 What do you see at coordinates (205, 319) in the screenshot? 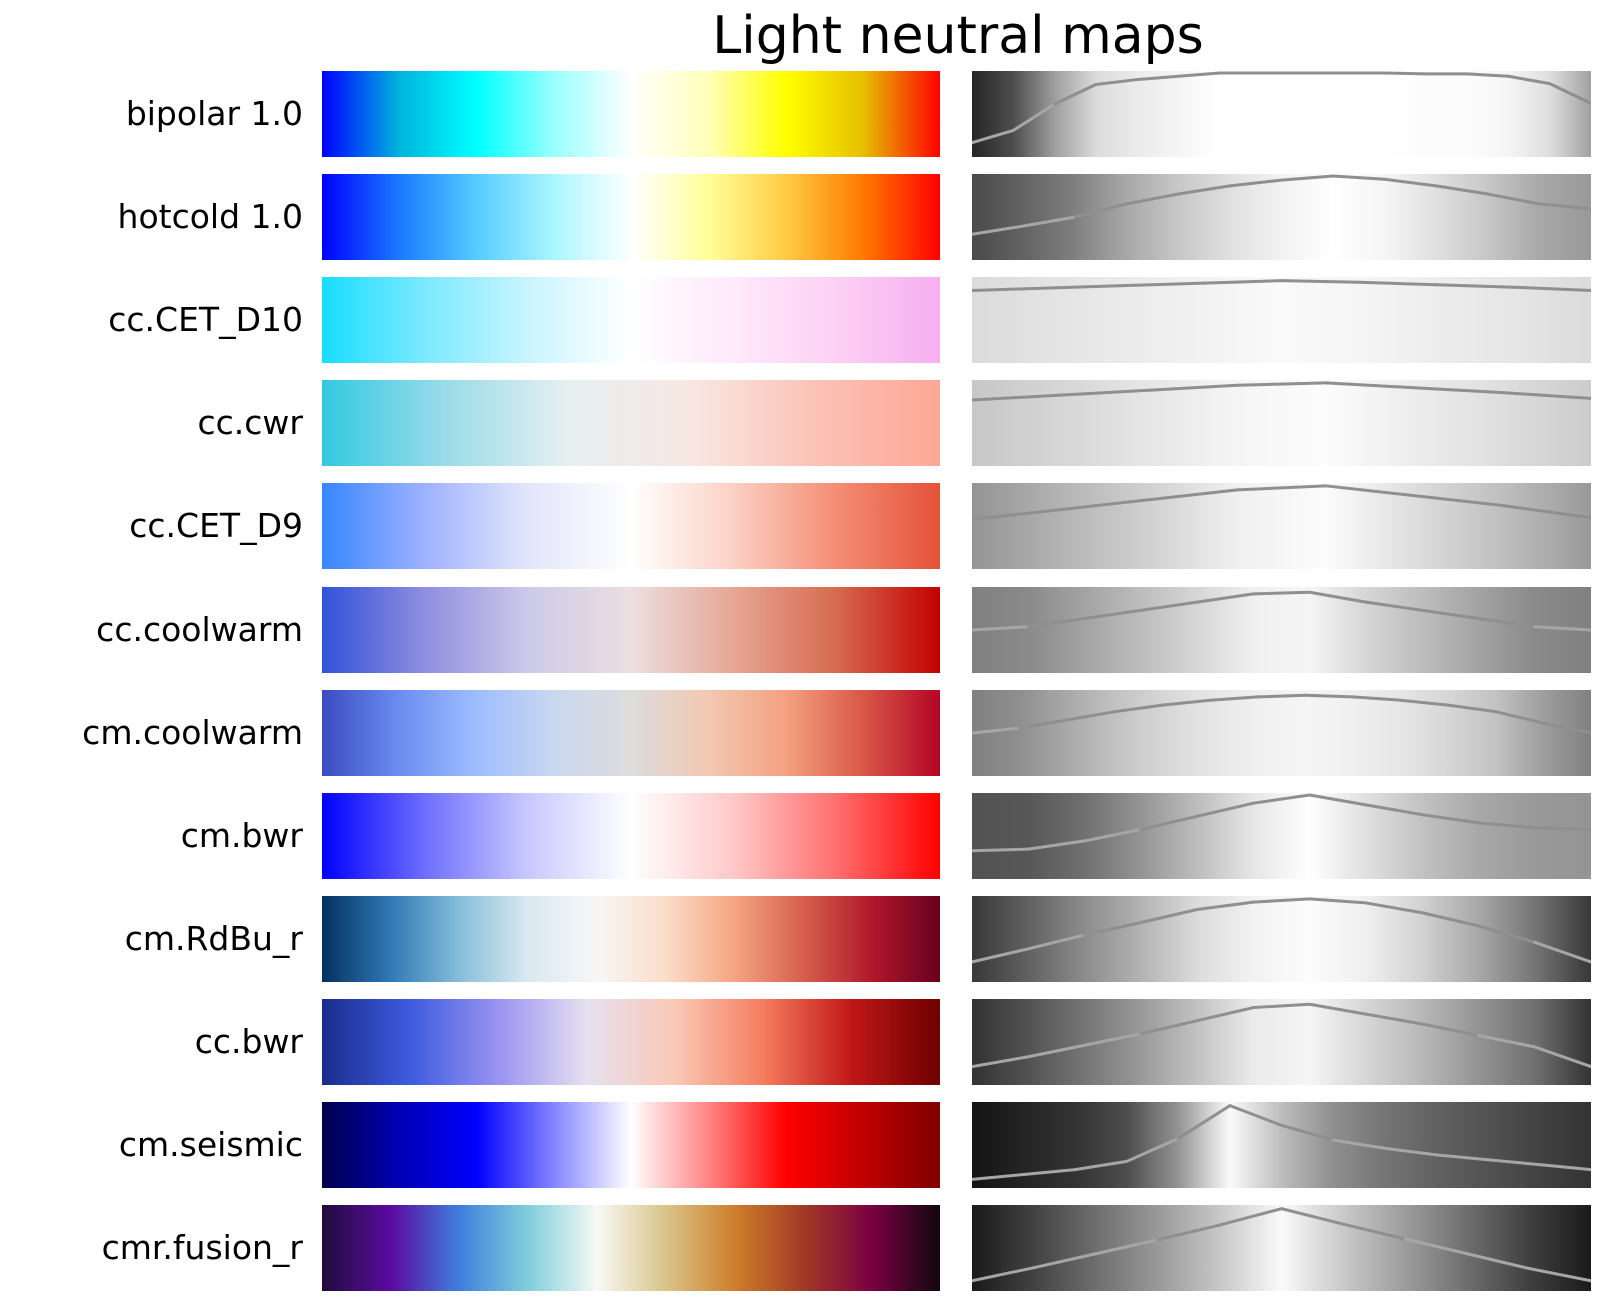
I see `colormap-name-label: cc.CET_D10` at bounding box center [205, 319].